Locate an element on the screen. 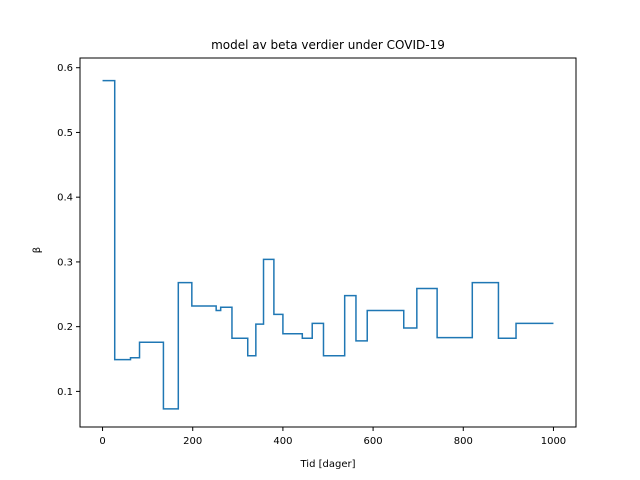 This screenshot has width=640, height=480. x-tick-label: 400 is located at coordinates (282, 441).